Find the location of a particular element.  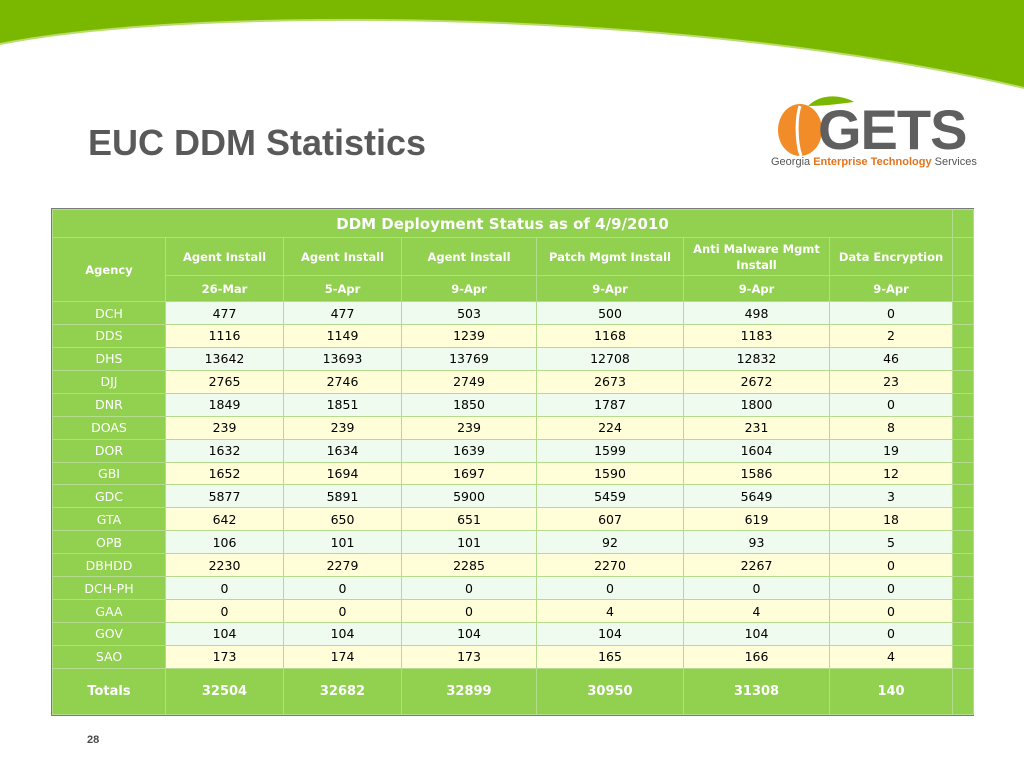

slide-title: EUC DDM Statistics is located at coordinates (257, 142).